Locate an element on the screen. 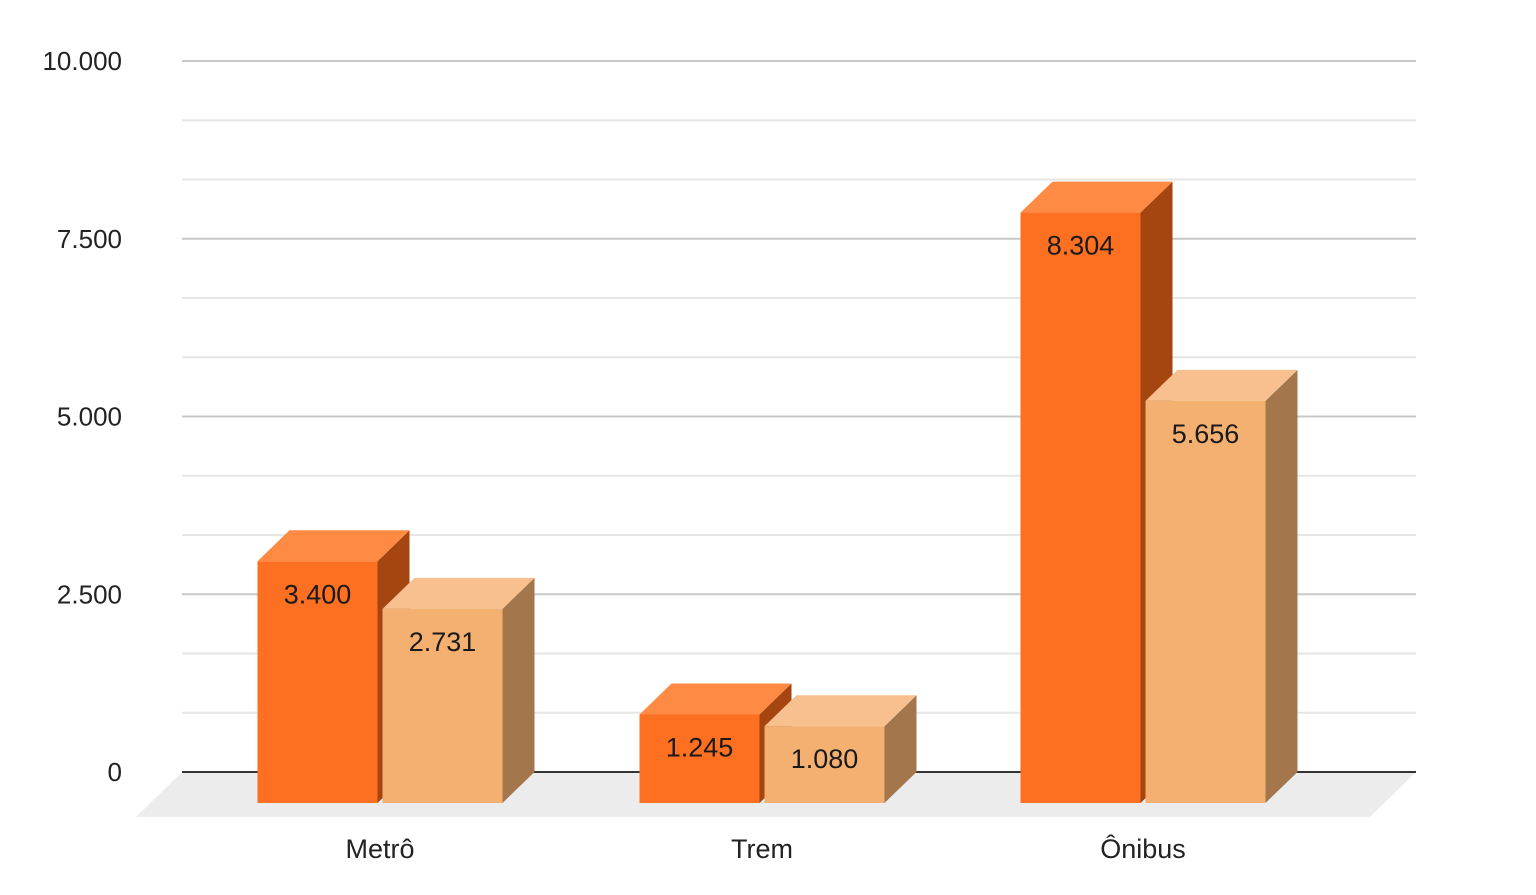 The height and width of the screenshot is (895, 1536). data-label: 8.304 is located at coordinates (1081, 246).